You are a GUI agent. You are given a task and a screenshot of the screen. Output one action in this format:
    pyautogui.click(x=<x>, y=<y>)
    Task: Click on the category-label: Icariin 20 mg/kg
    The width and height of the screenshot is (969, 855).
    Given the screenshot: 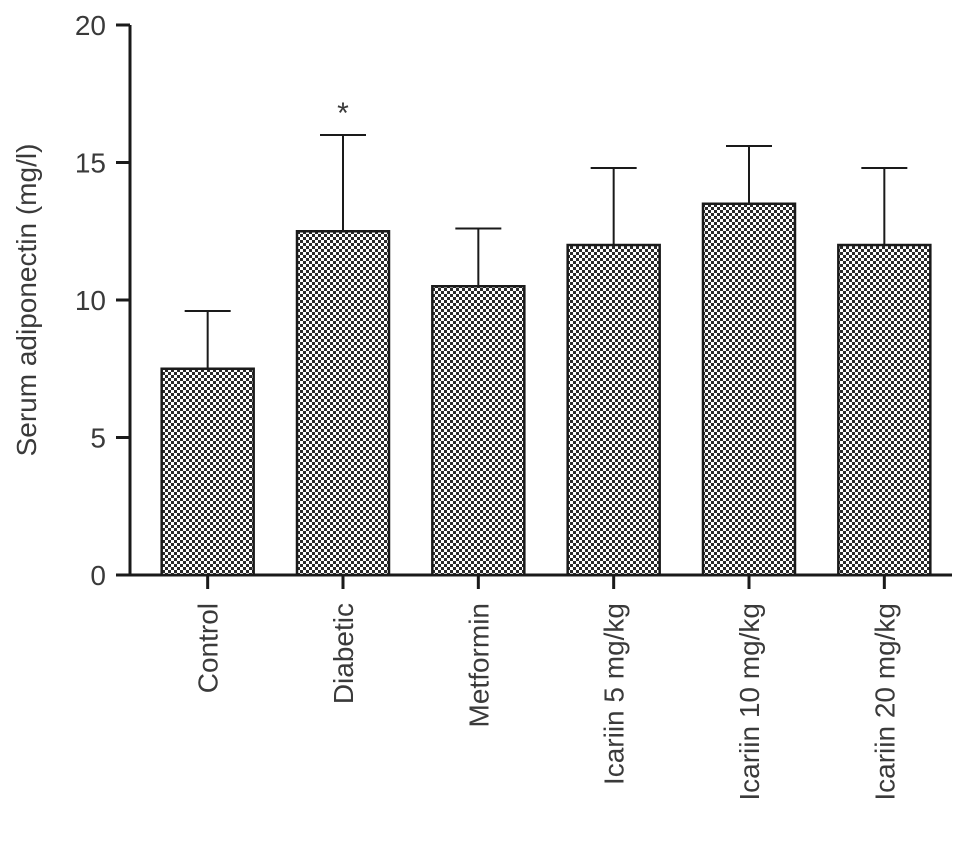 What is the action you would take?
    pyautogui.click(x=884, y=702)
    